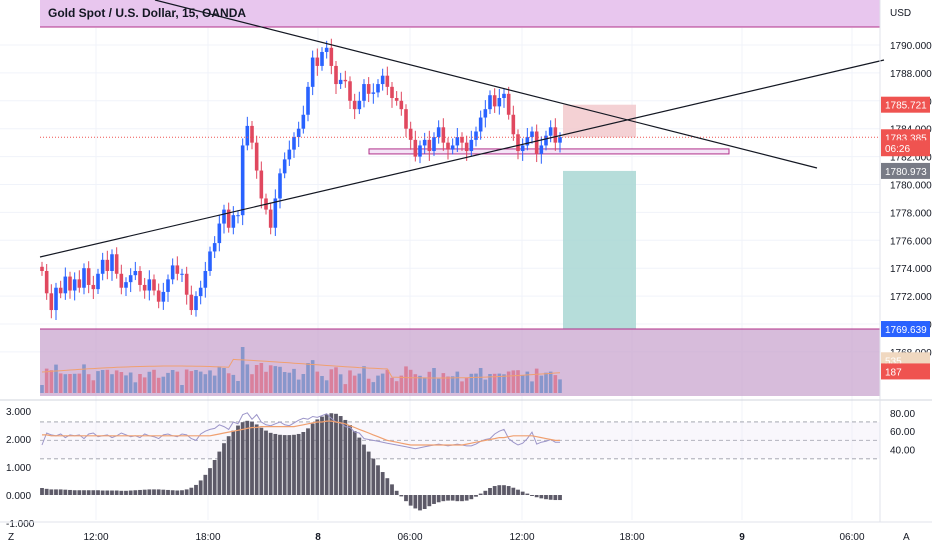 This screenshot has height=555, width=932. What do you see at coordinates (11, 537) in the screenshot?
I see `corner-label-left: Z` at bounding box center [11, 537].